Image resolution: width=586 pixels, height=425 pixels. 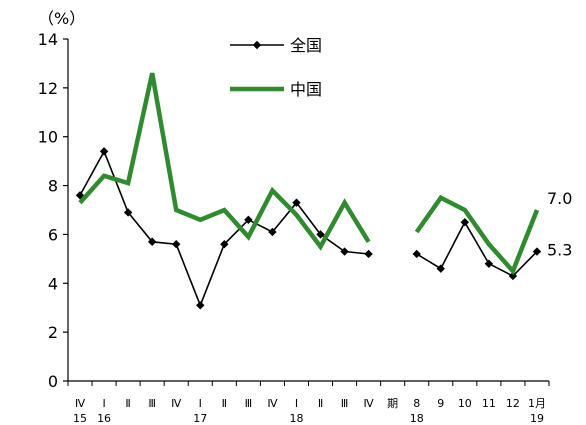 What do you see at coordinates (53, 210) in the screenshot?
I see `y-tick-labels: 0 2 4 6 8 10 12 14` at bounding box center [53, 210].